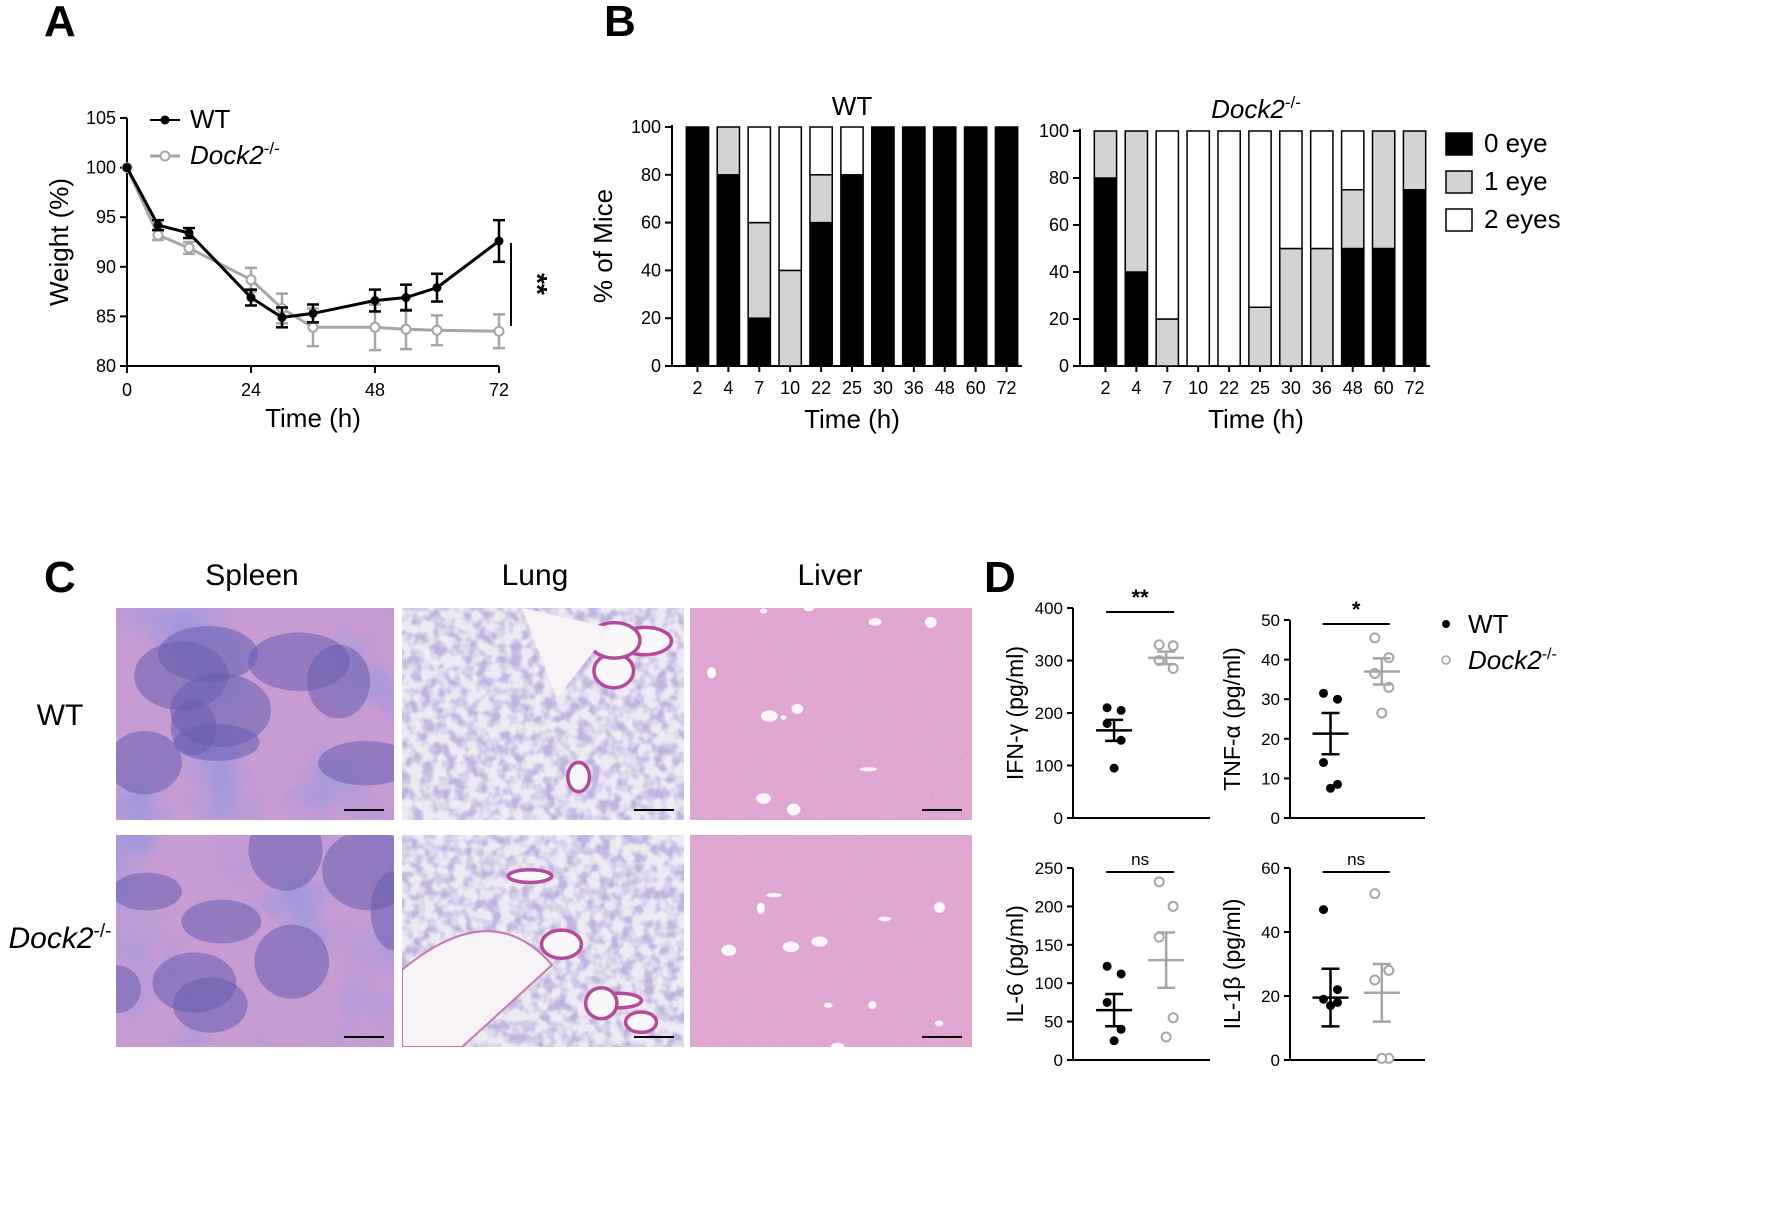 This screenshot has height=1212, width=1772. I want to click on a-legend-ko-sup: -/-, so click(272, 148).